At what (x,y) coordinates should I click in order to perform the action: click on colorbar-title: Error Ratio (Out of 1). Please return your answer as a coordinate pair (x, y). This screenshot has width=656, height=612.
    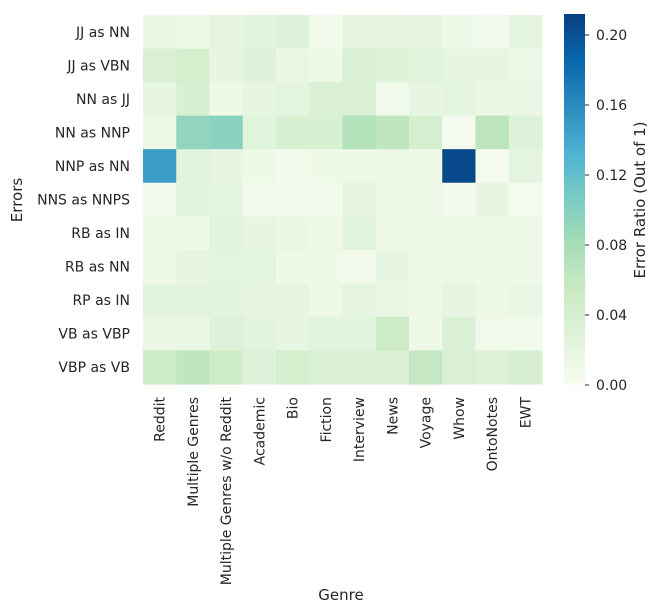
    Looking at the image, I should click on (640, 199).